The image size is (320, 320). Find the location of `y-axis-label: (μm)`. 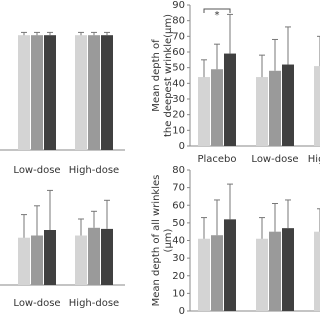

y-axis-label: (μm) is located at coordinates (168, 240).